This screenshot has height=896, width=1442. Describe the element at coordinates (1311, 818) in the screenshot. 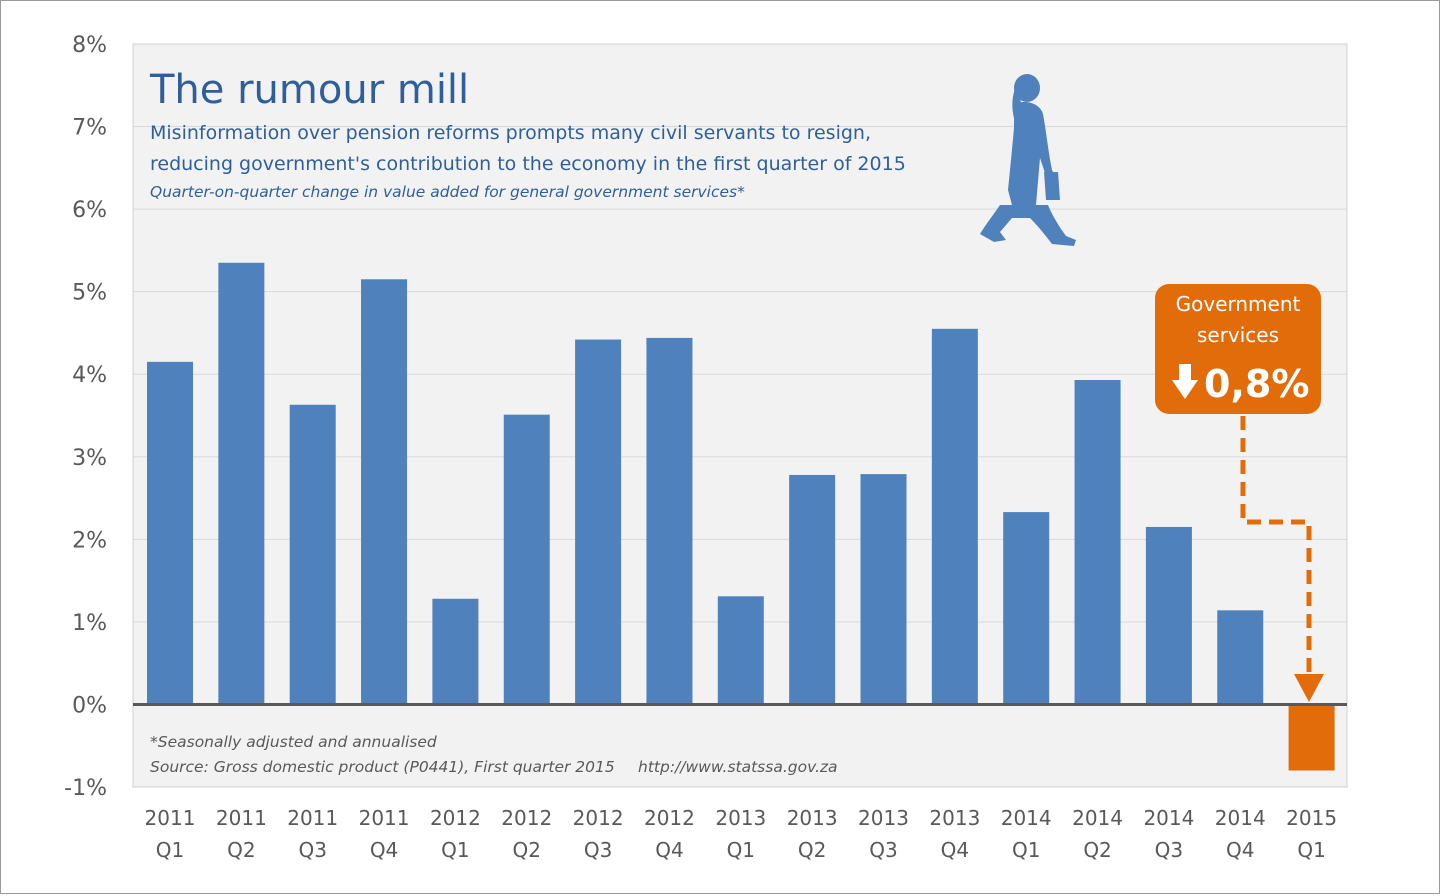

I see `x-tick-label-year: 2015` at that location.